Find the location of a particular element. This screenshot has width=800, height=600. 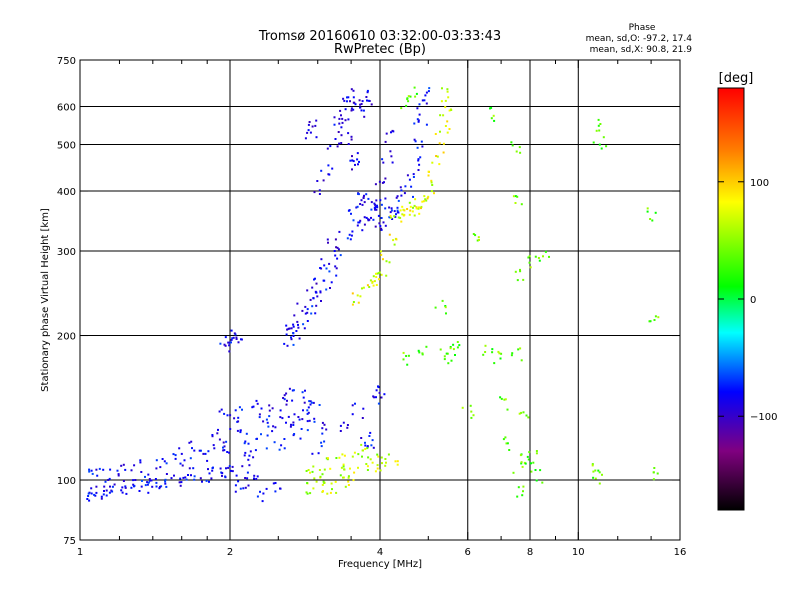

colorbar-label: [deg] is located at coordinates (736, 78).